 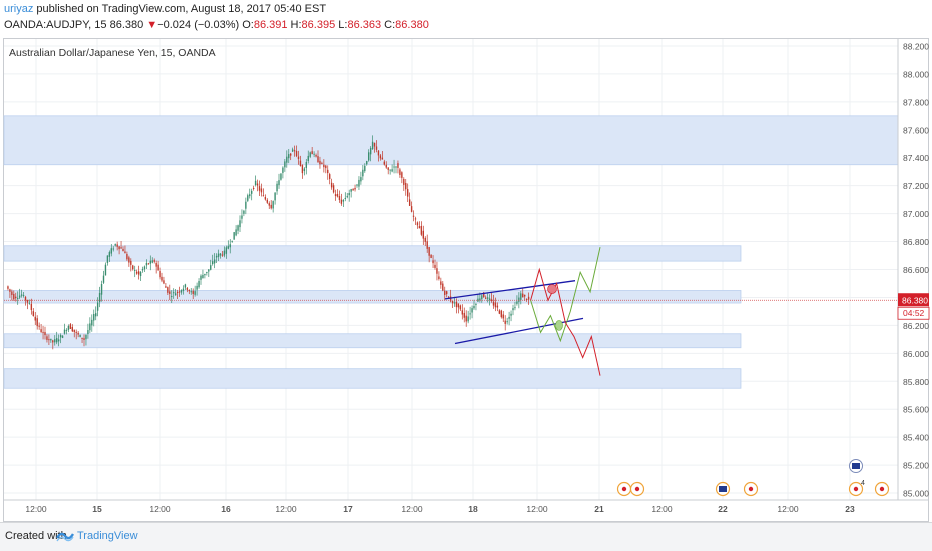 What do you see at coordinates (537, 509) in the screenshot?
I see `x-tick-label: 12:00` at bounding box center [537, 509].